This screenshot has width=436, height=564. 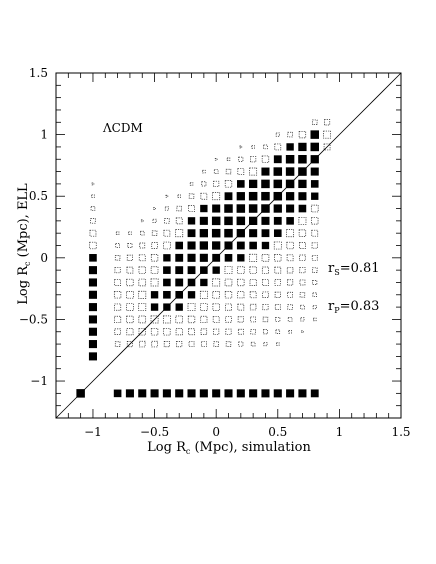 What do you see at coordinates (44, 135) in the screenshot?
I see `y-tick-label: 1` at bounding box center [44, 135].